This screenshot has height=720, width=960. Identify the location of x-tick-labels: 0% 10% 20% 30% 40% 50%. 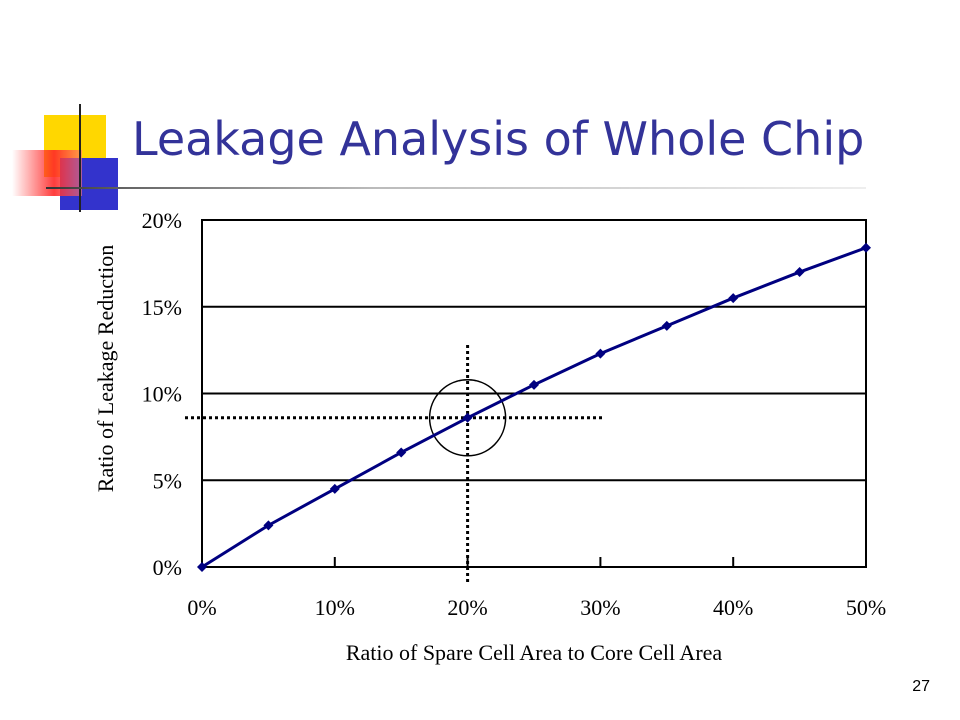
(536, 607).